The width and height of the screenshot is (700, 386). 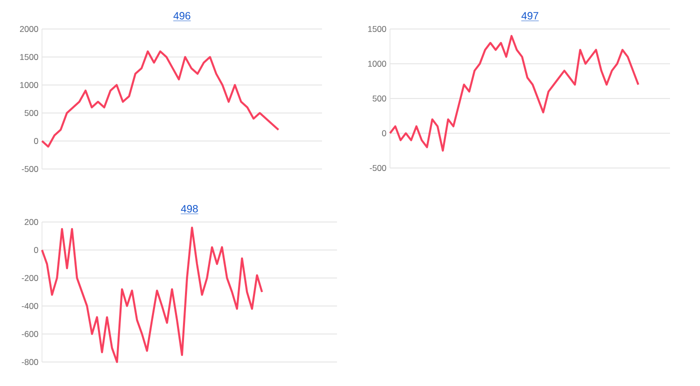 I want to click on y-tick-label: -200, so click(x=30, y=278).